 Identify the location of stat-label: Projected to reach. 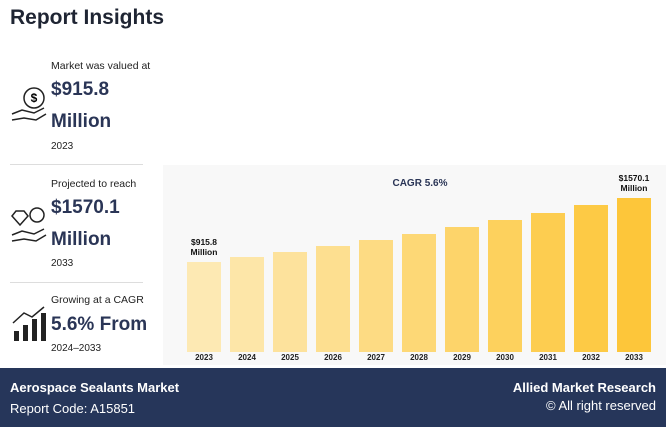
(94, 184).